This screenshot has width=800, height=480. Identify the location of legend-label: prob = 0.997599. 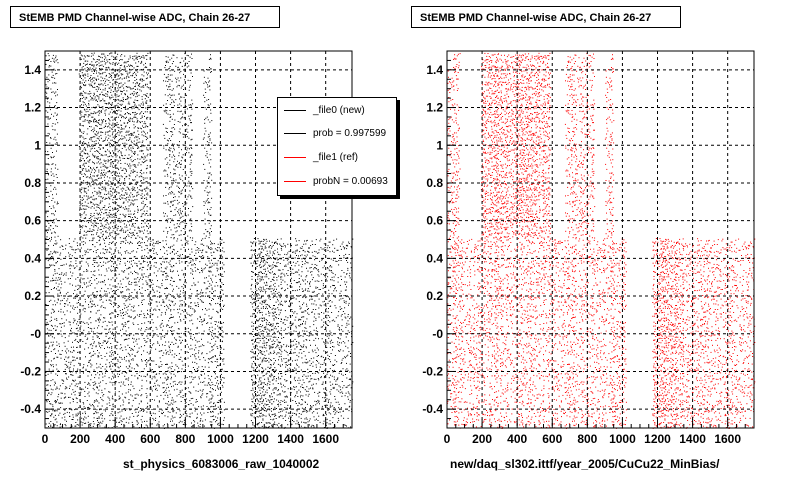
(350, 133).